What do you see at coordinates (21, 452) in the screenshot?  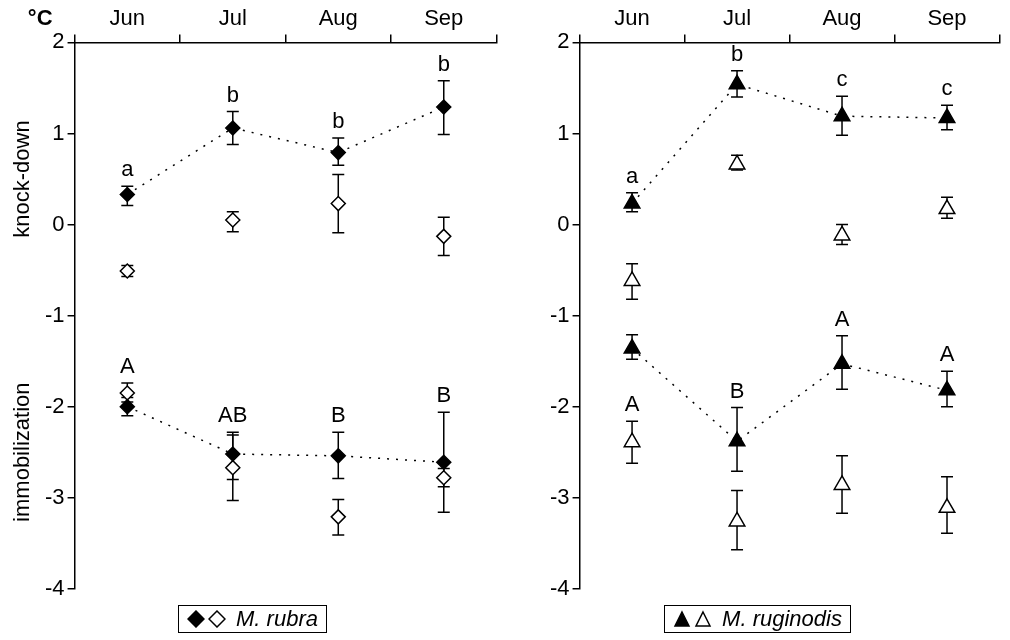 I see `text: immobilization` at bounding box center [21, 452].